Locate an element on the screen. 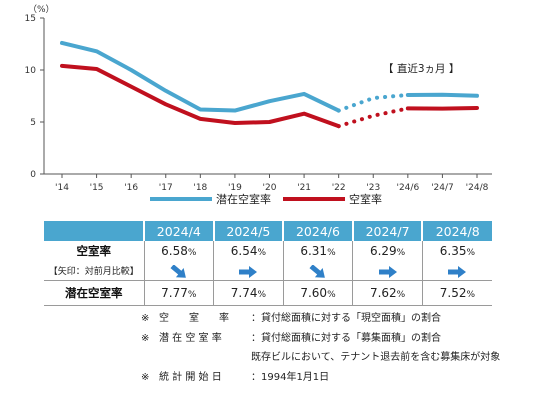 The height and width of the screenshot is (400, 536). y-tick-label: 5 is located at coordinates (33, 123).